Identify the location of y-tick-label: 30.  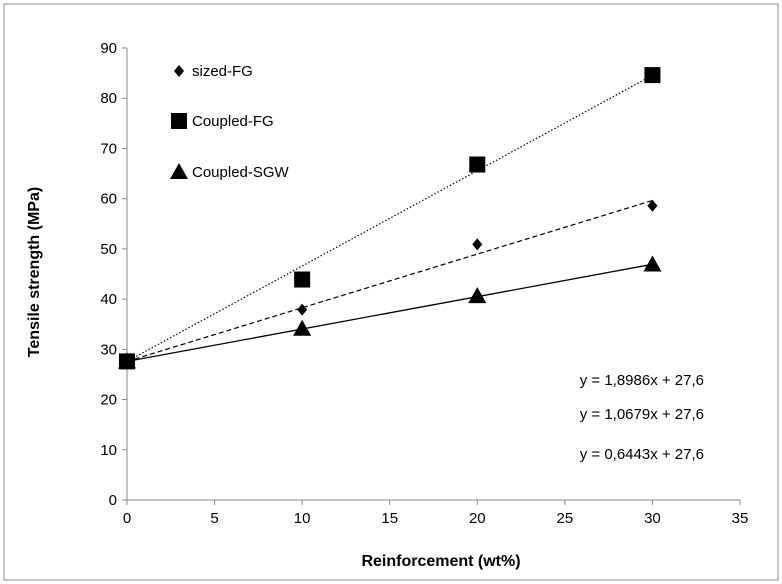
(108, 349).